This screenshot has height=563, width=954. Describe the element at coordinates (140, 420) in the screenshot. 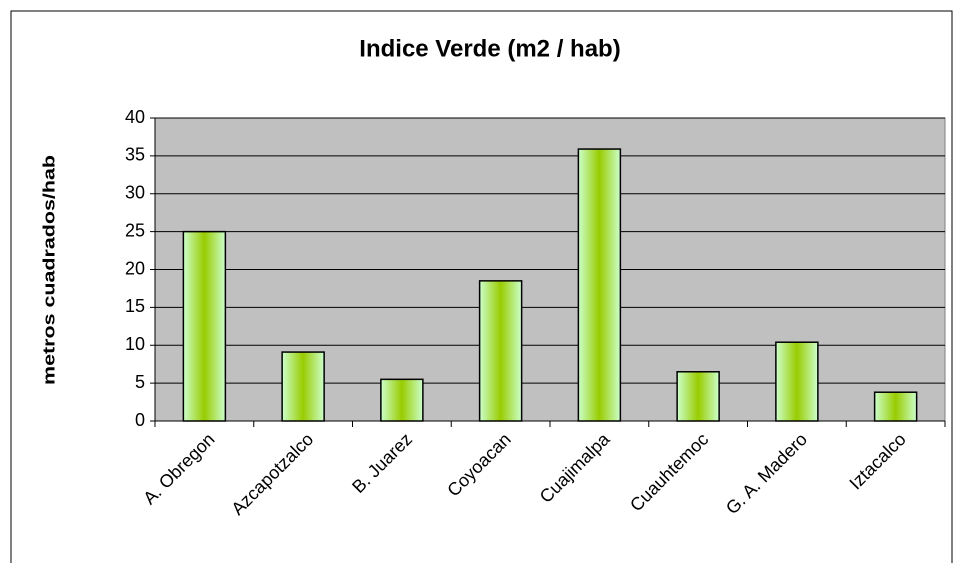

I see `y-tick-label: 0` at that location.